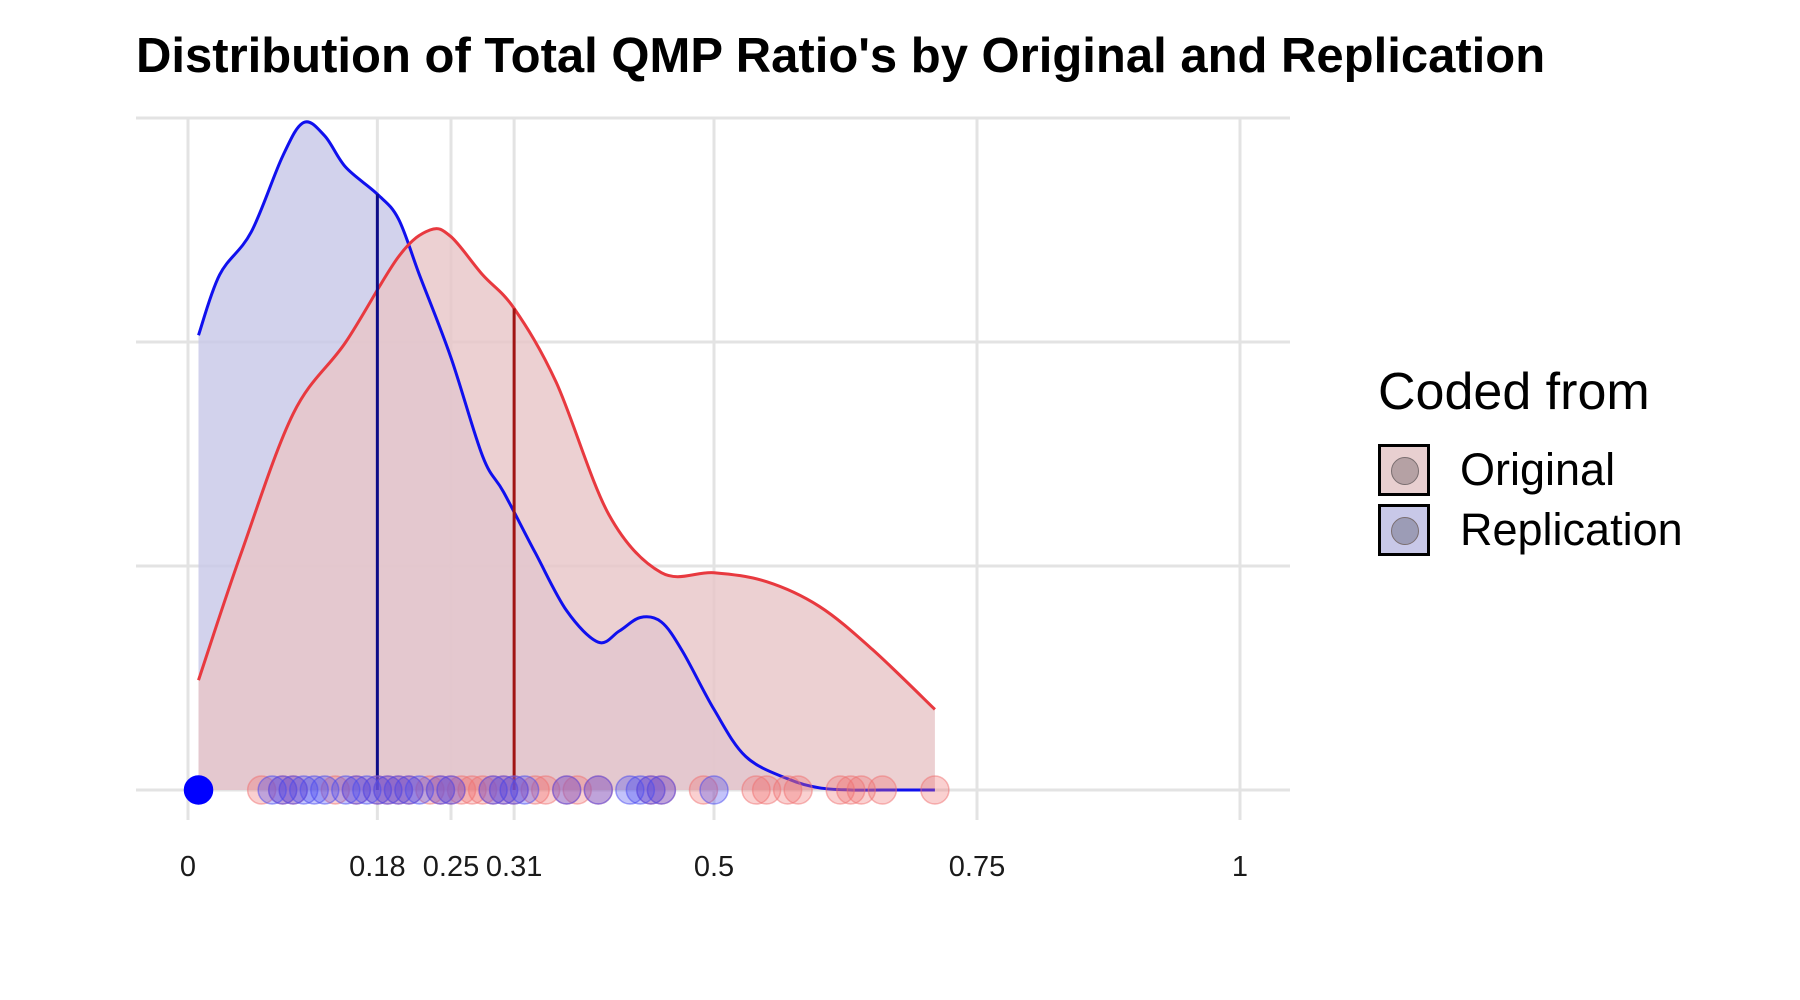 This screenshot has height=1000, width=1800. I want to click on legend-title: Coded from, so click(1514, 392).